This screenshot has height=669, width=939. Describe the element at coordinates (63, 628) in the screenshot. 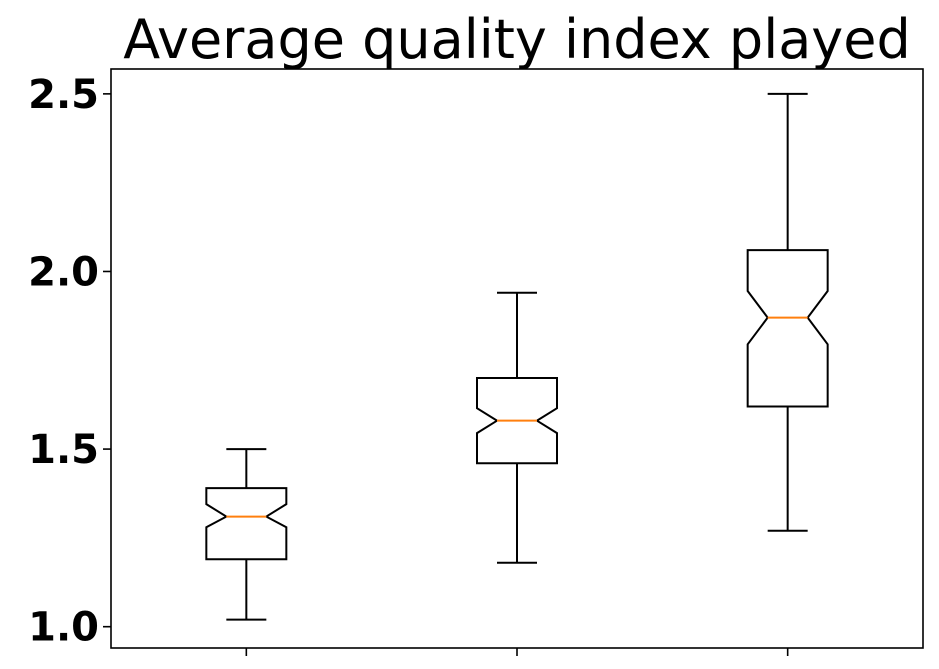

I see `y-tick-label: 1.0` at that location.